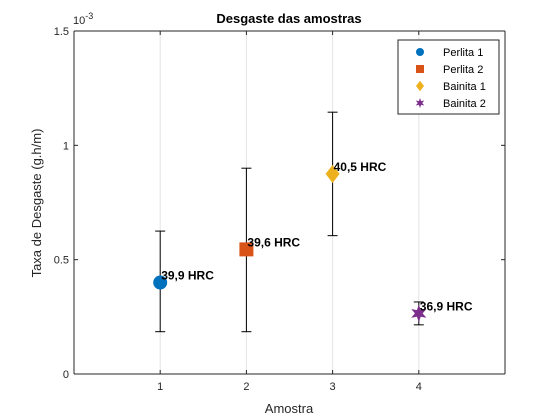 This screenshot has height=420, width=560. What do you see at coordinates (79, 21) in the screenshot?
I see `y-exponent-base: 10` at bounding box center [79, 21].